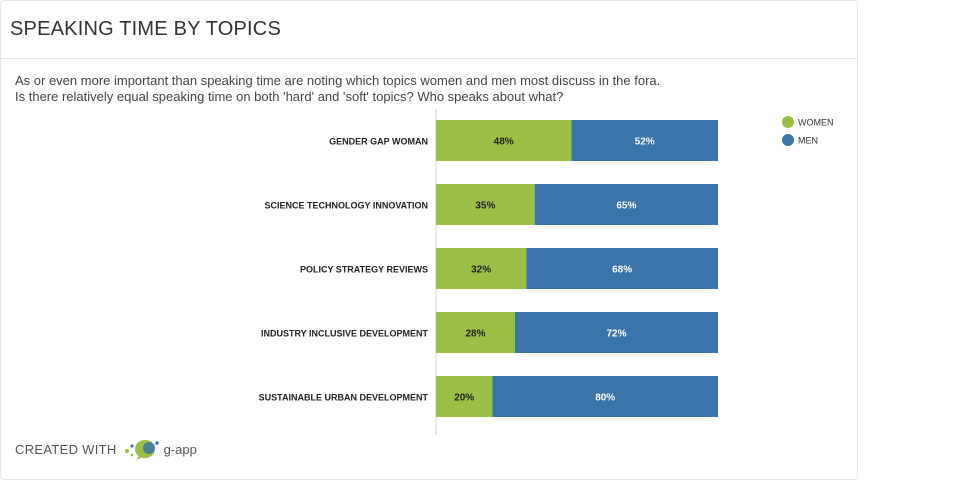 The image size is (960, 483). I want to click on category-label: SUSTAINABLE URBAN DEVELOPMENT, so click(344, 398).